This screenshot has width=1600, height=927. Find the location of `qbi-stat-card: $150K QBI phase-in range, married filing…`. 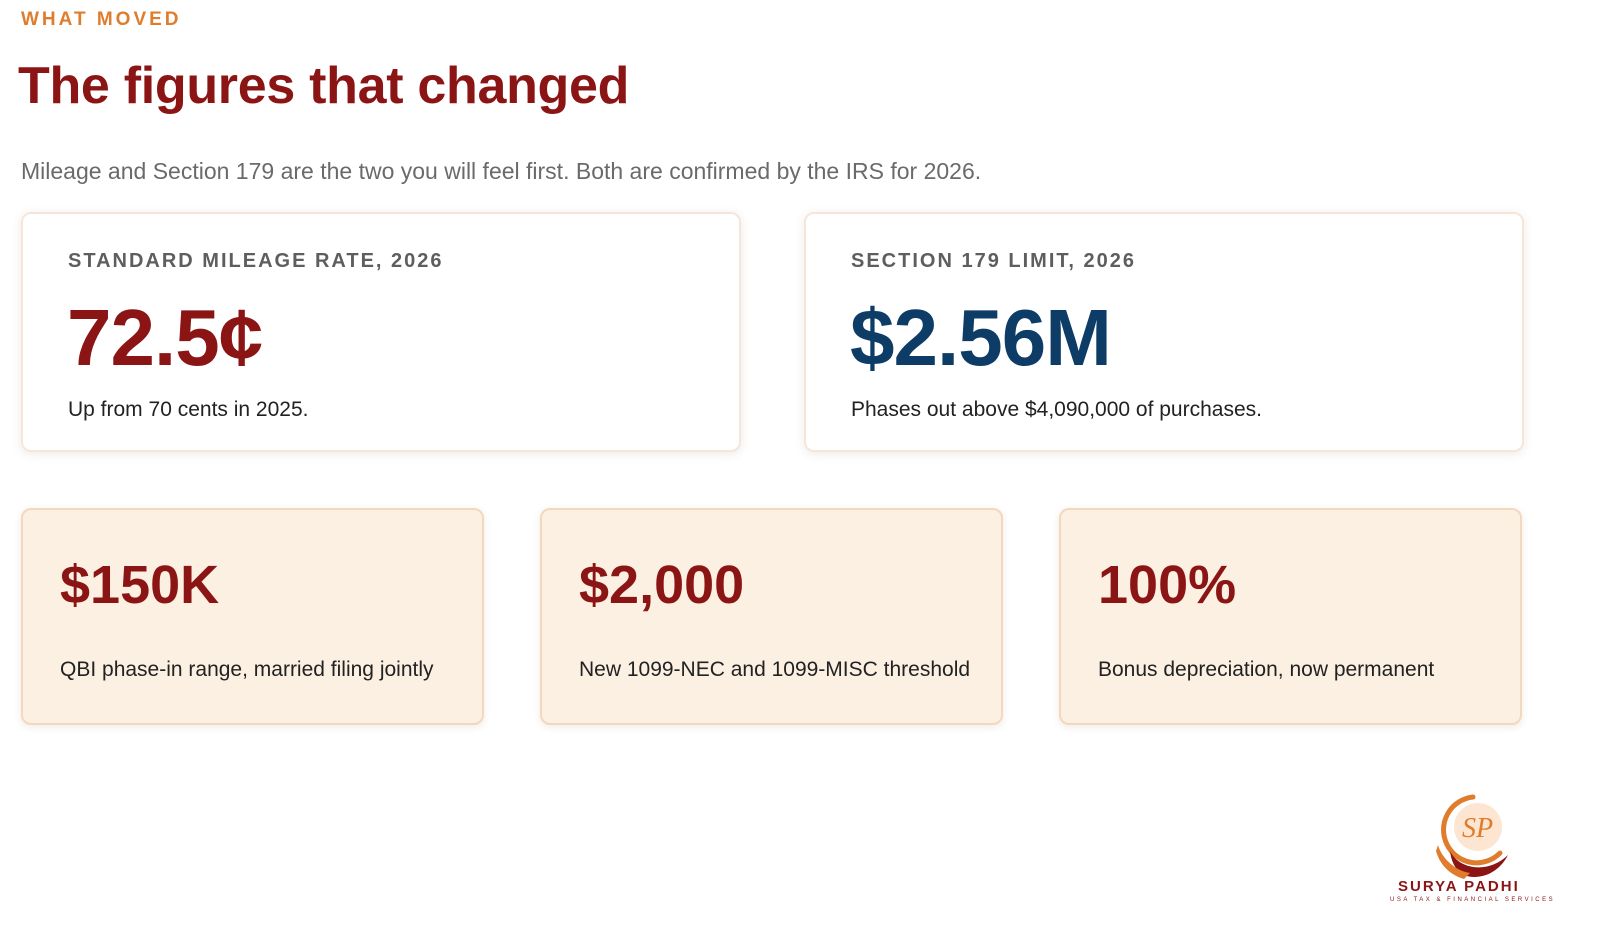

qbi-stat-card: $150K QBI phase-in range, married filing… is located at coordinates (252, 616).